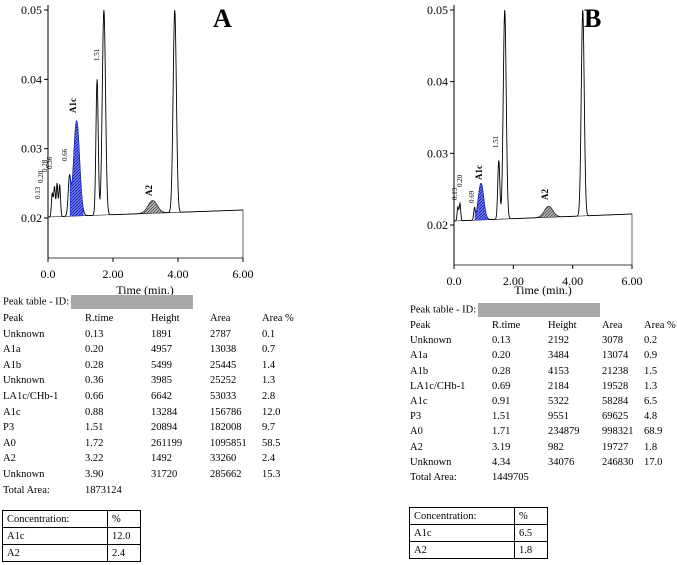  What do you see at coordinates (651, 371) in the screenshot?
I see `table-cell: 1.5` at bounding box center [651, 371].